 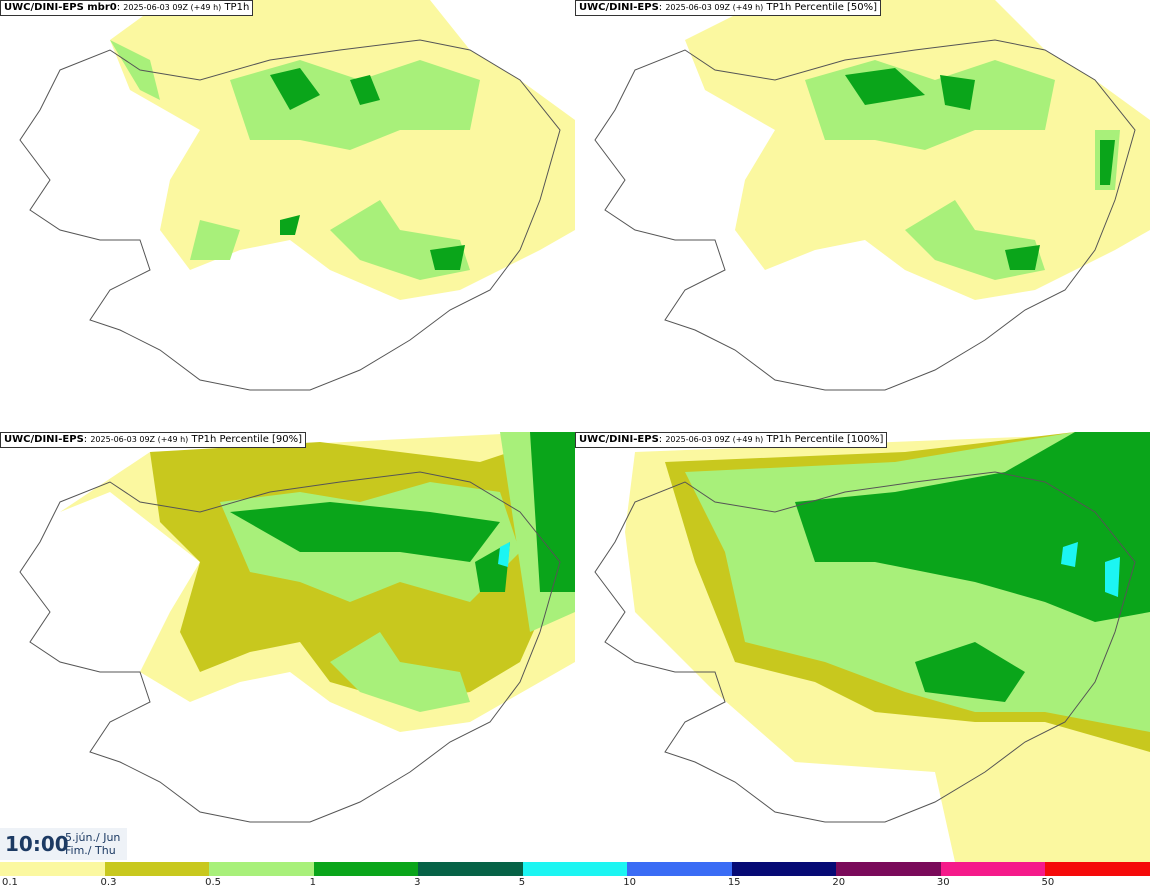 I want to click on field-label: TP1h Percentile [100%], so click(x=825, y=439).